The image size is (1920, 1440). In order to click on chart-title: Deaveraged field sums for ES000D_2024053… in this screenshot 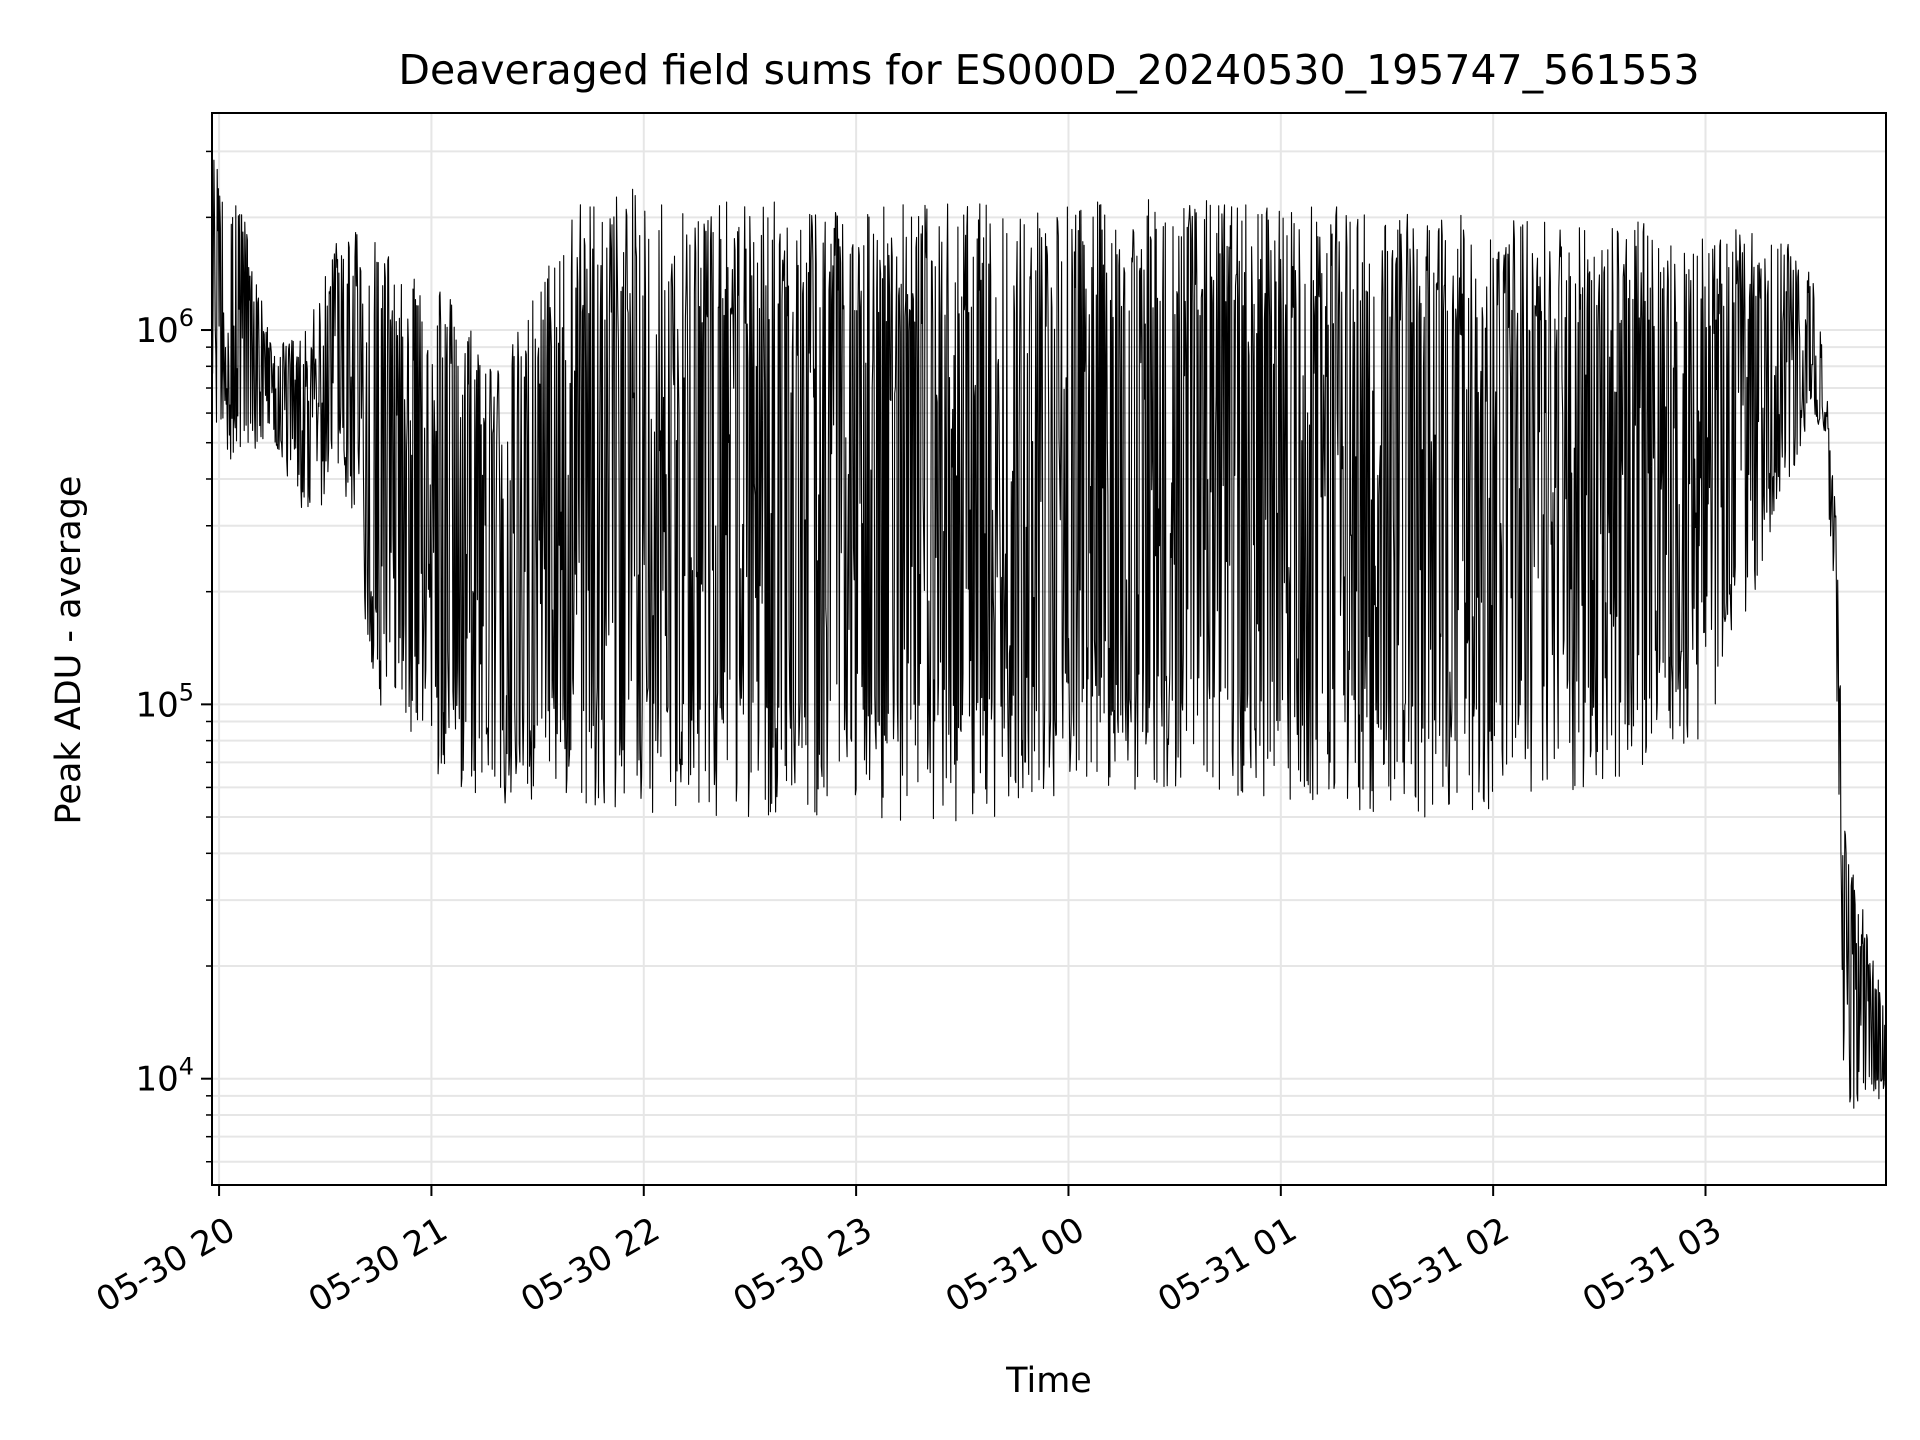, I will do `click(1048, 70)`.